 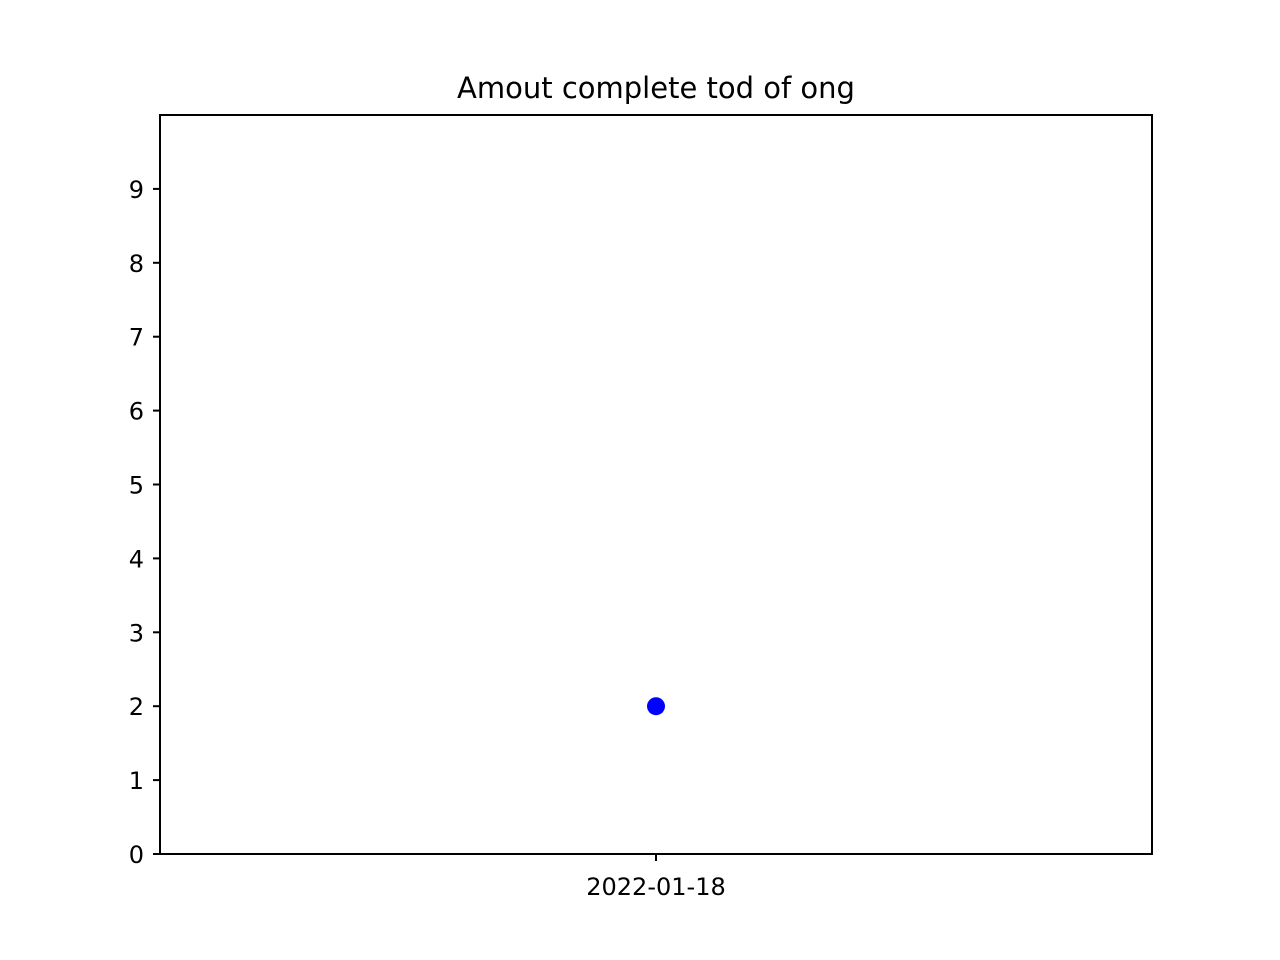 What do you see at coordinates (656, 88) in the screenshot?
I see `chart-title: Amout complete tod of ong` at bounding box center [656, 88].